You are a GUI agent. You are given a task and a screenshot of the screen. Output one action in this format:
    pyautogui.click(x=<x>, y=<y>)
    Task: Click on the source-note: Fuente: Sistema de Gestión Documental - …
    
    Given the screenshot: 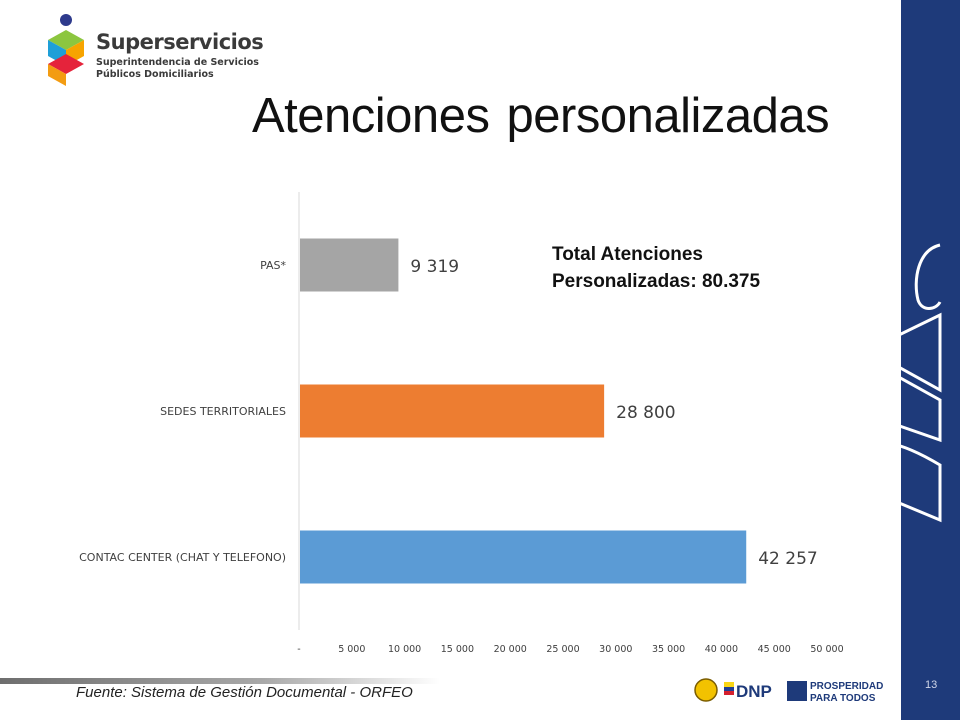 What is the action you would take?
    pyautogui.click(x=244, y=692)
    